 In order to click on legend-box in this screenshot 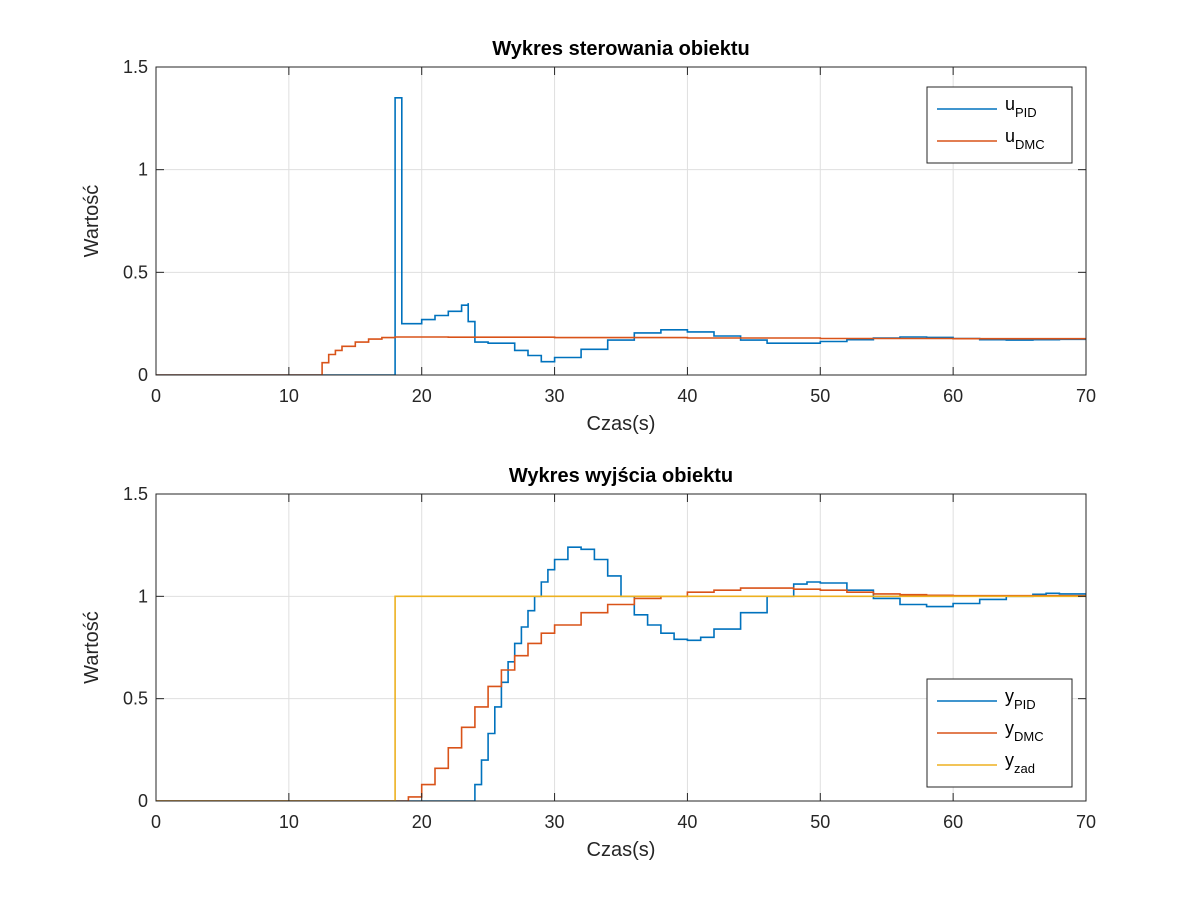, I will do `click(999, 125)`.